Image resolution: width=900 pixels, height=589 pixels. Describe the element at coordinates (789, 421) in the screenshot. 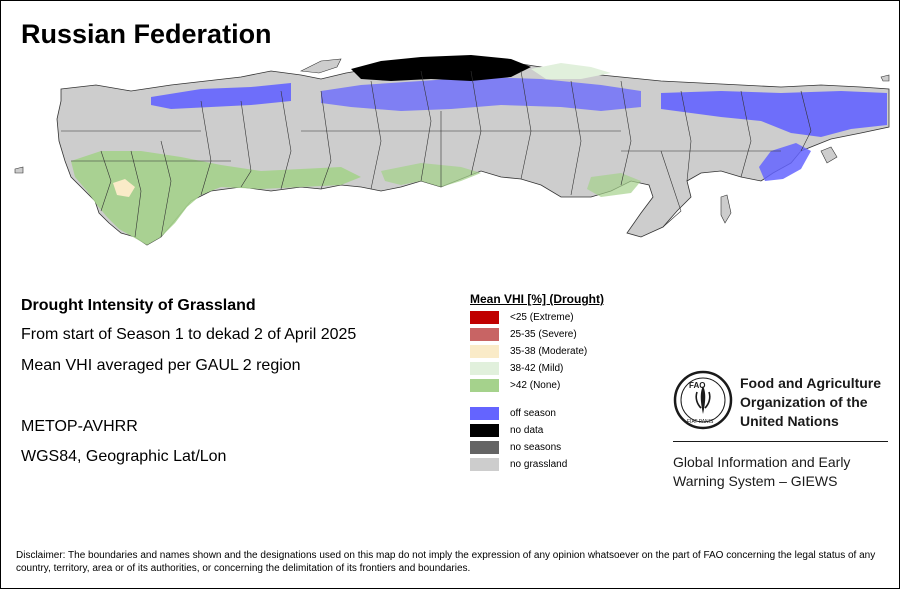

I see `organization-name-line: United Nations` at that location.